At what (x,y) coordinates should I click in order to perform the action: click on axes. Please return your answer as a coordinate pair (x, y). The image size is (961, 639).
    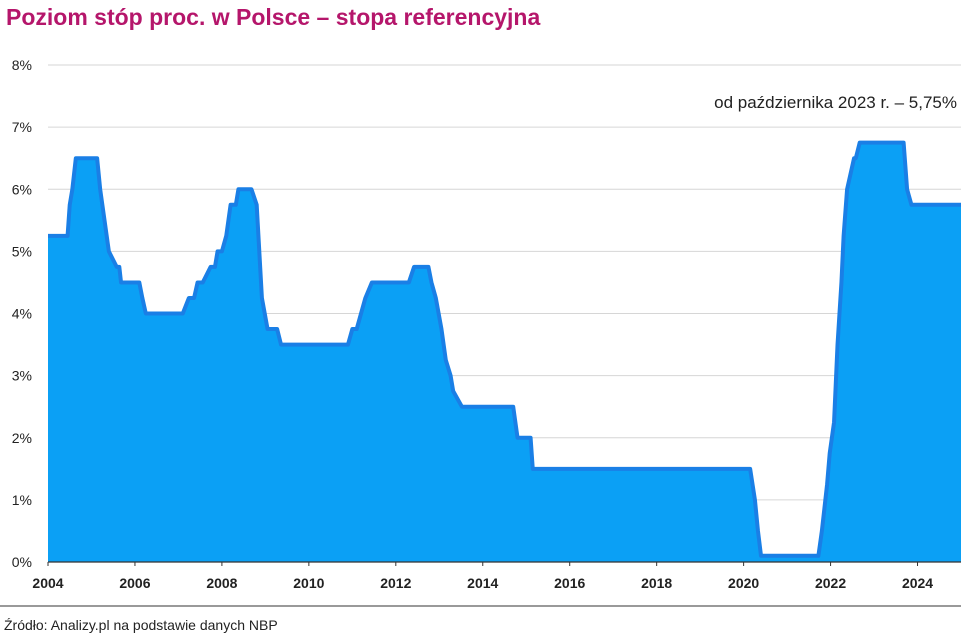
    Looking at the image, I should click on (480, 584).